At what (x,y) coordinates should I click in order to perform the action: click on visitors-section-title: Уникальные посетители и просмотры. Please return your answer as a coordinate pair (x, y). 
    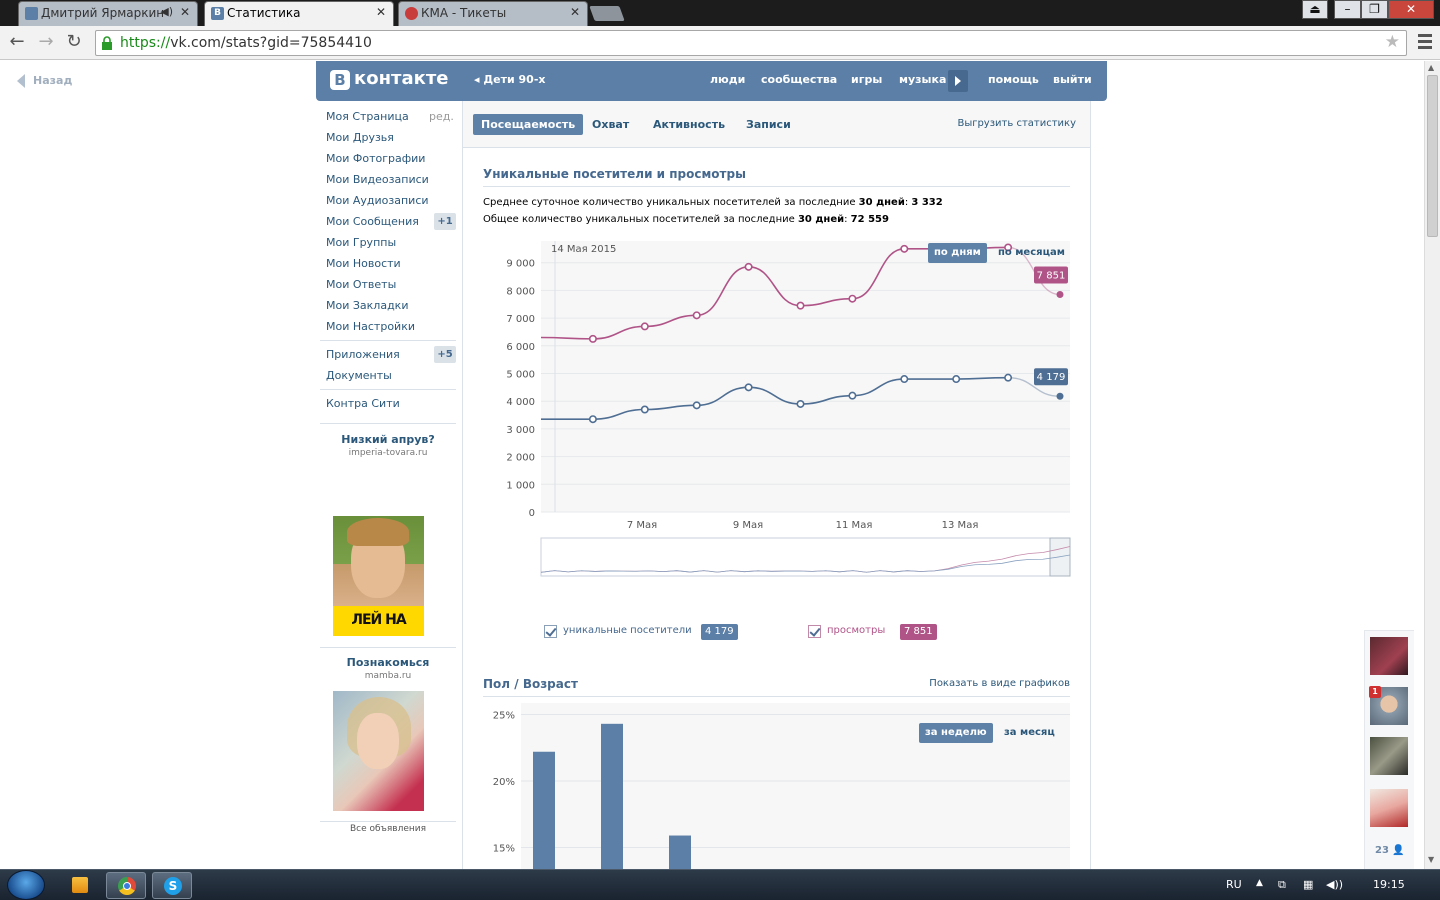
    Looking at the image, I should click on (776, 177).